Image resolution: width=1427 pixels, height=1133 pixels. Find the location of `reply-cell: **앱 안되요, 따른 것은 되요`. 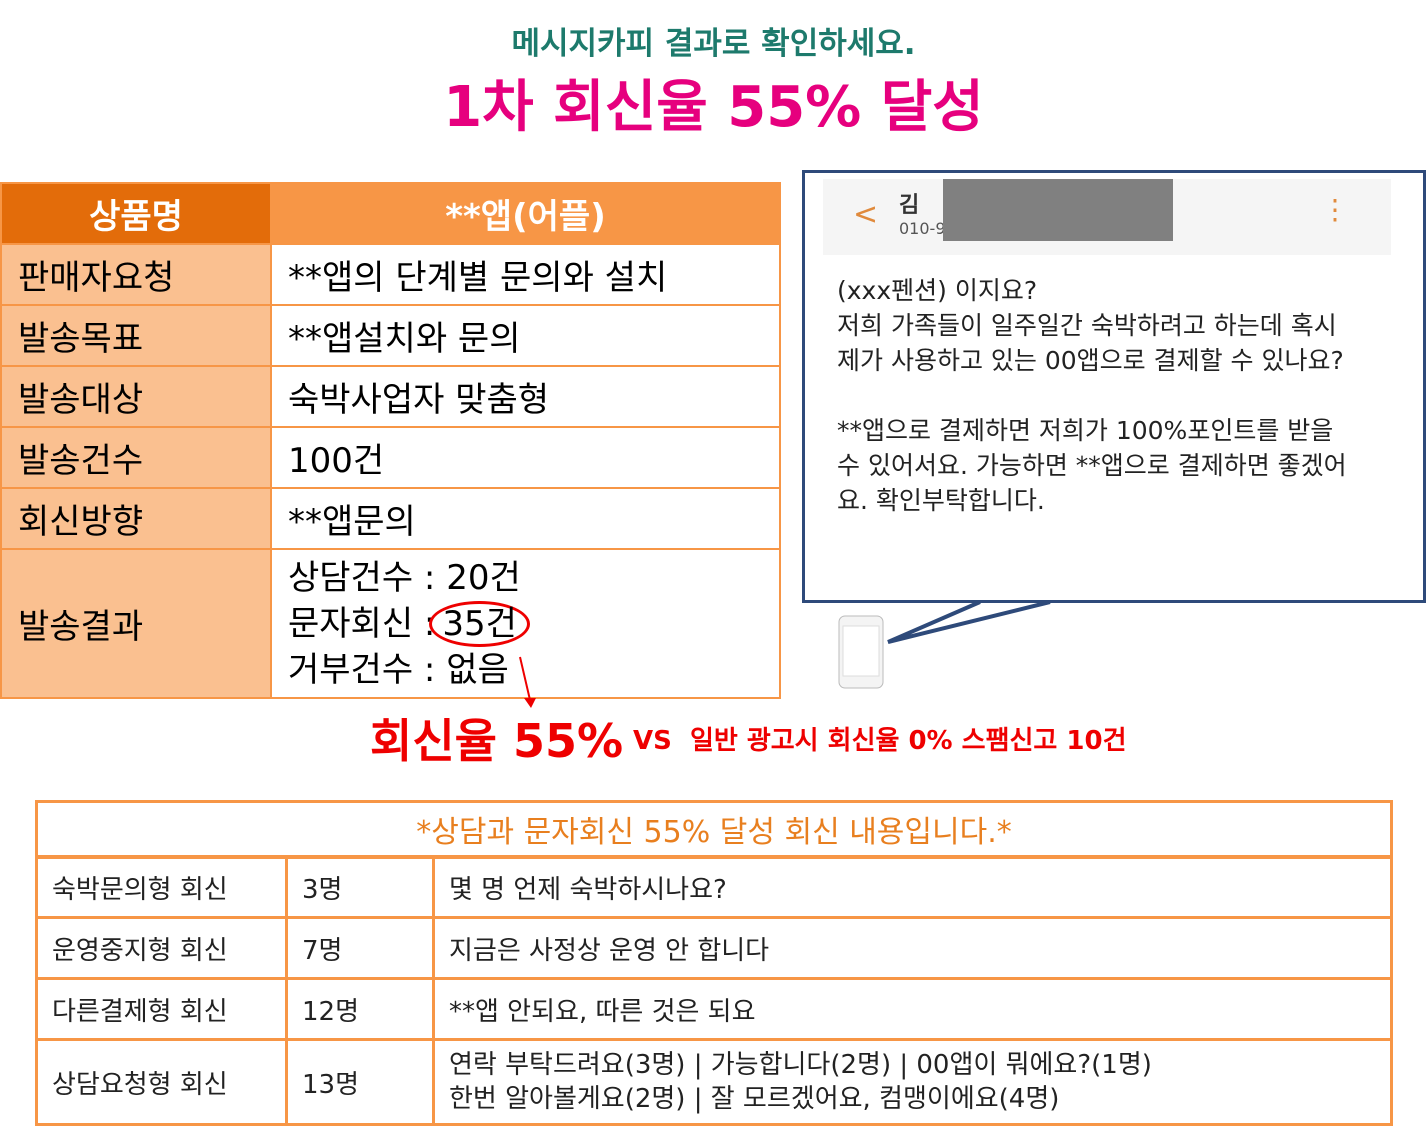

reply-cell: **앱 안되요, 따른 것은 되요 is located at coordinates (912, 1009).